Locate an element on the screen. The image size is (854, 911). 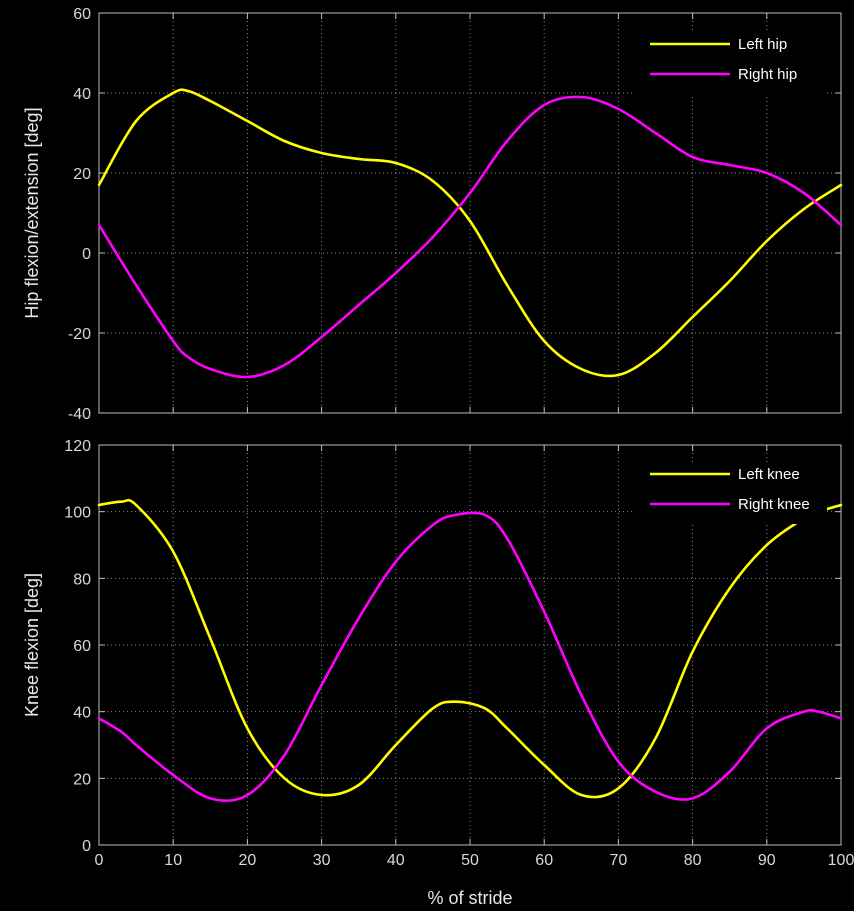
x-tick-label: 40 is located at coordinates (396, 860).